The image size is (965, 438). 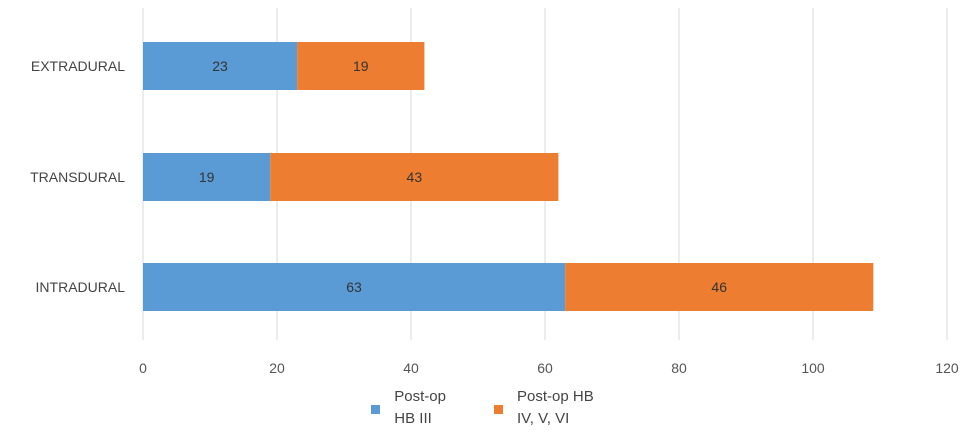 I want to click on data-label: 46, so click(x=719, y=287).